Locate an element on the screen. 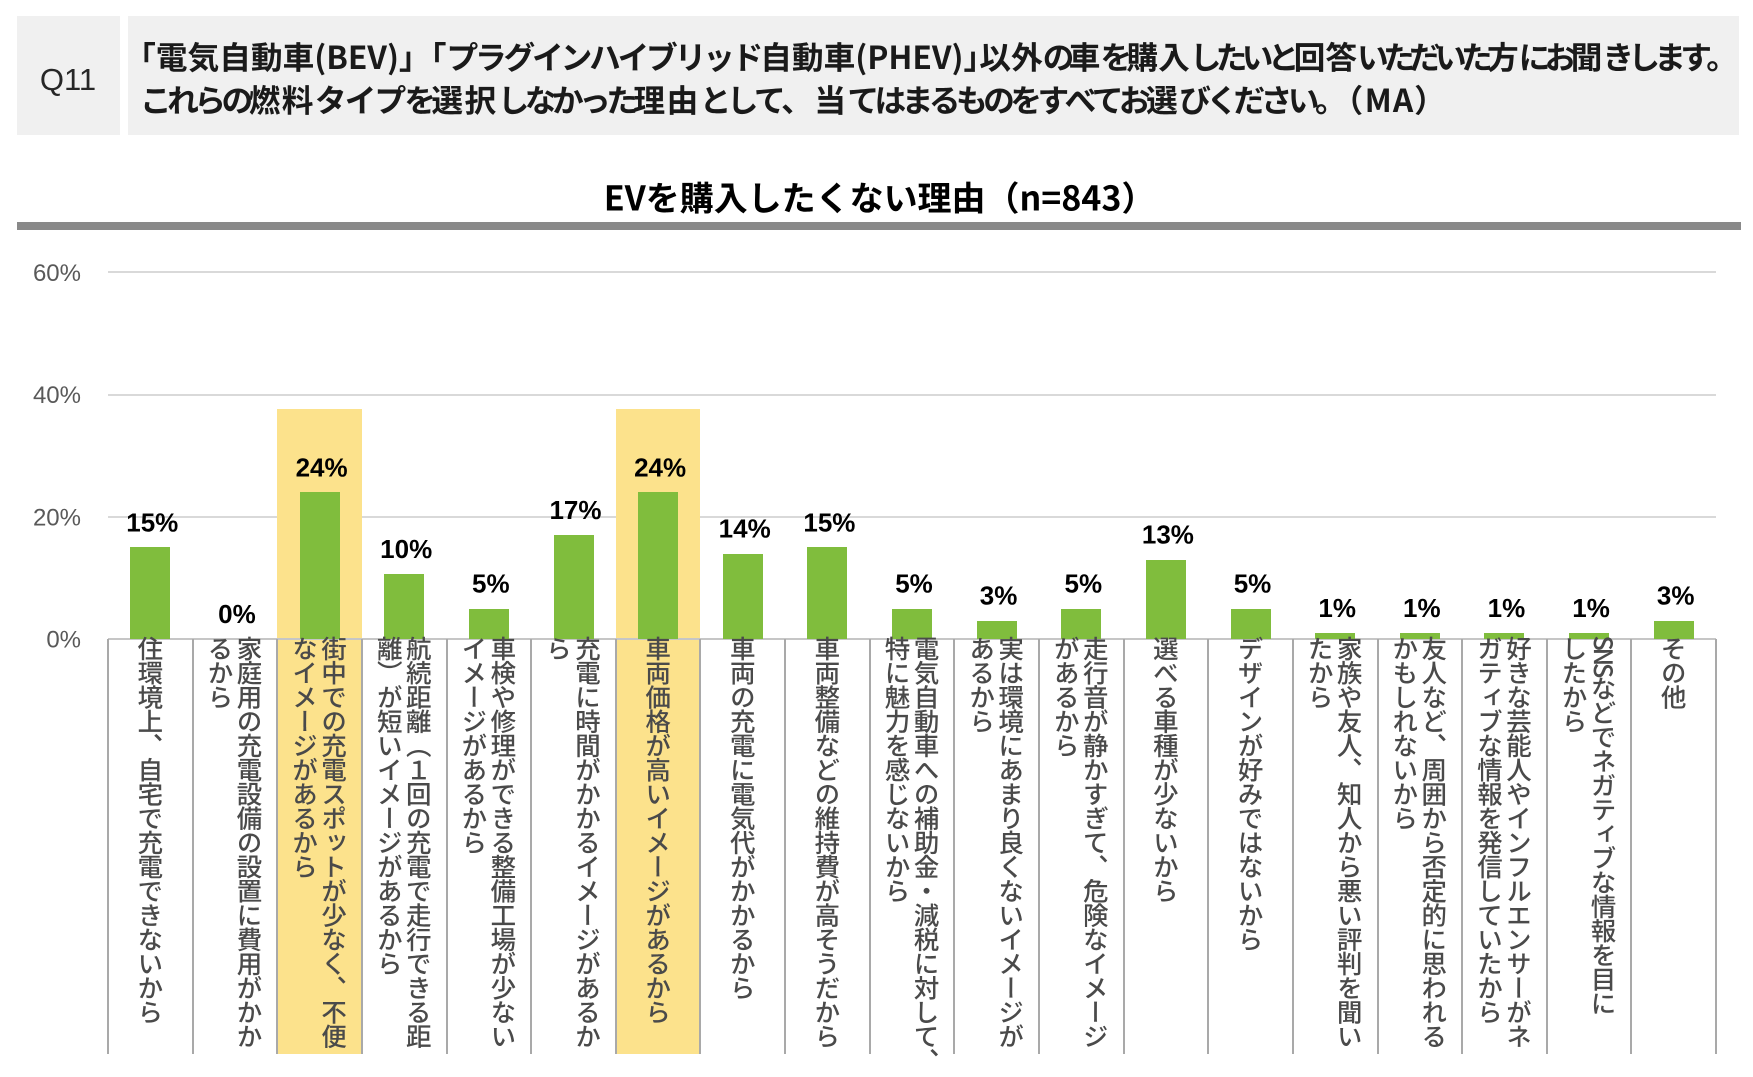 Image resolution: width=1753 pixels, height=1077 pixels. svg-text: 13% is located at coordinates (1168, 535).